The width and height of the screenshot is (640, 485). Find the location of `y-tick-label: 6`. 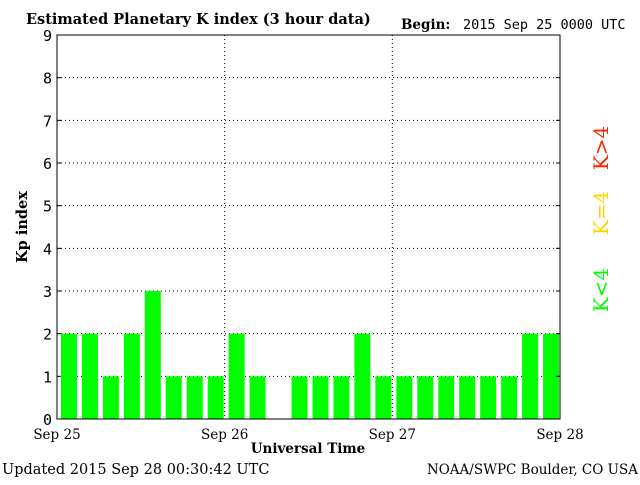

y-tick-label: 6 is located at coordinates (47, 164).